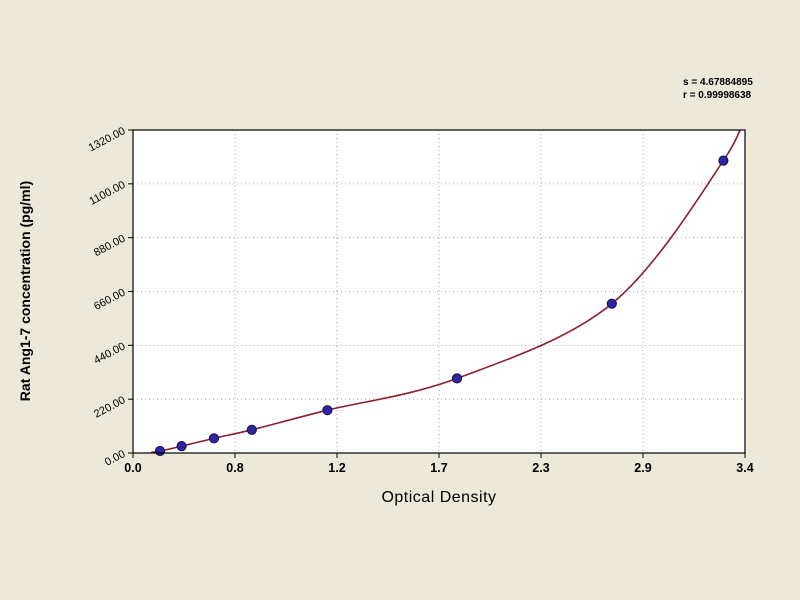 This screenshot has height=600, width=800. What do you see at coordinates (234, 468) in the screenshot?
I see `x-tick-label: 0.8` at bounding box center [234, 468].